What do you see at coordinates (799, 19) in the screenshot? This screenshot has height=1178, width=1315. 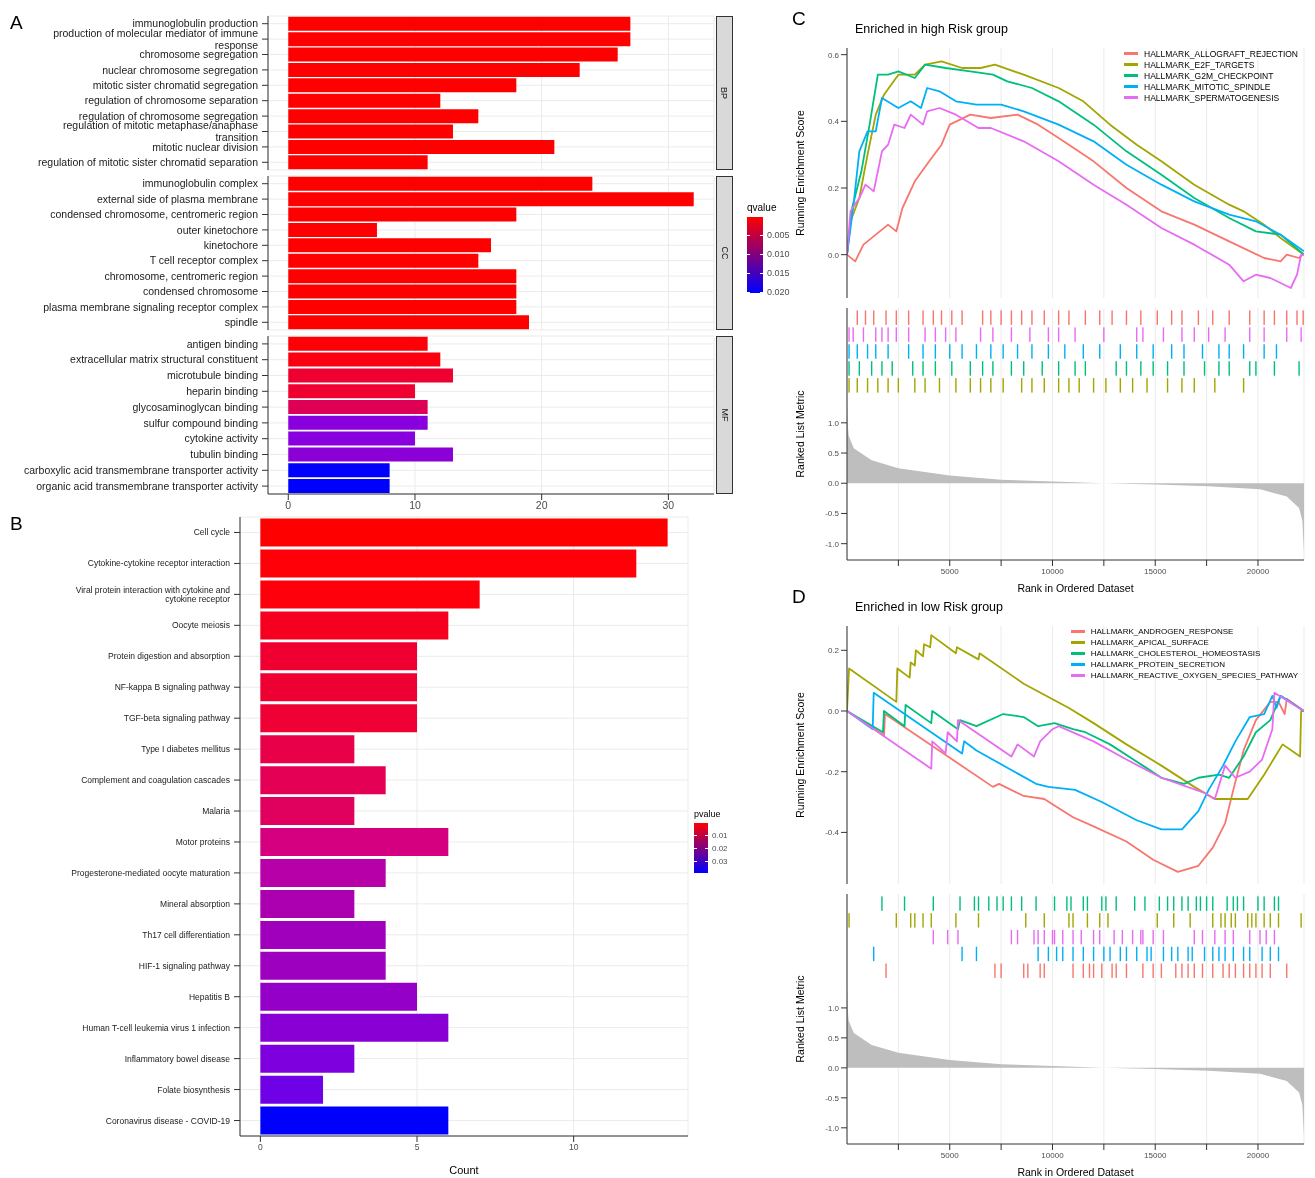 I see `text: C` at bounding box center [799, 19].